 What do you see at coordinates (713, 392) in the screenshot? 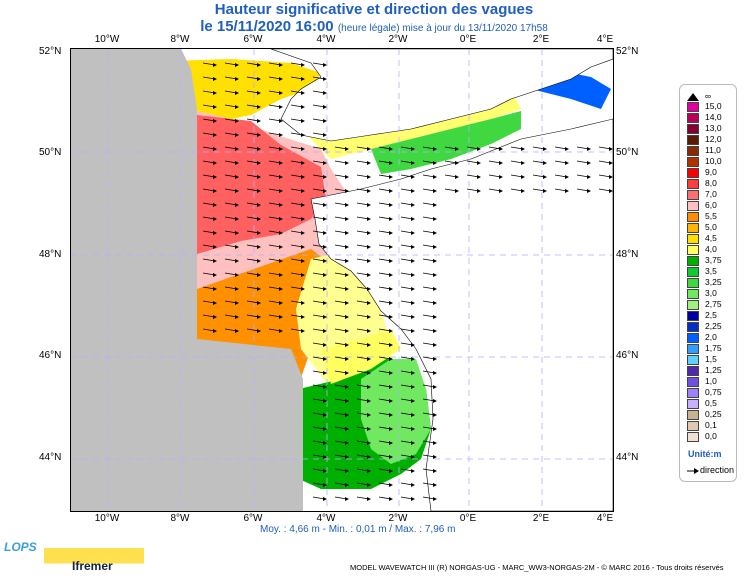
I see `legend-level-label: 0,75` at bounding box center [713, 392].